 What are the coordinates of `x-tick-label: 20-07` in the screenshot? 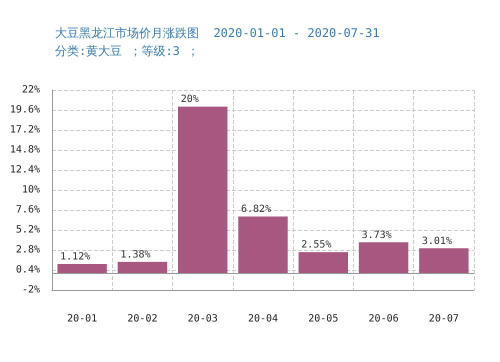 It's located at (443, 319).